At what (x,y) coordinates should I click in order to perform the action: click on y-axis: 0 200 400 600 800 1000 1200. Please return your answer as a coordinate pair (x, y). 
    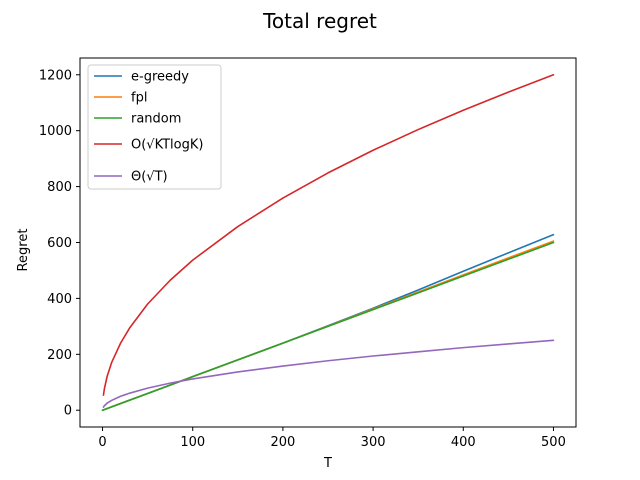
    Looking at the image, I should click on (59, 243).